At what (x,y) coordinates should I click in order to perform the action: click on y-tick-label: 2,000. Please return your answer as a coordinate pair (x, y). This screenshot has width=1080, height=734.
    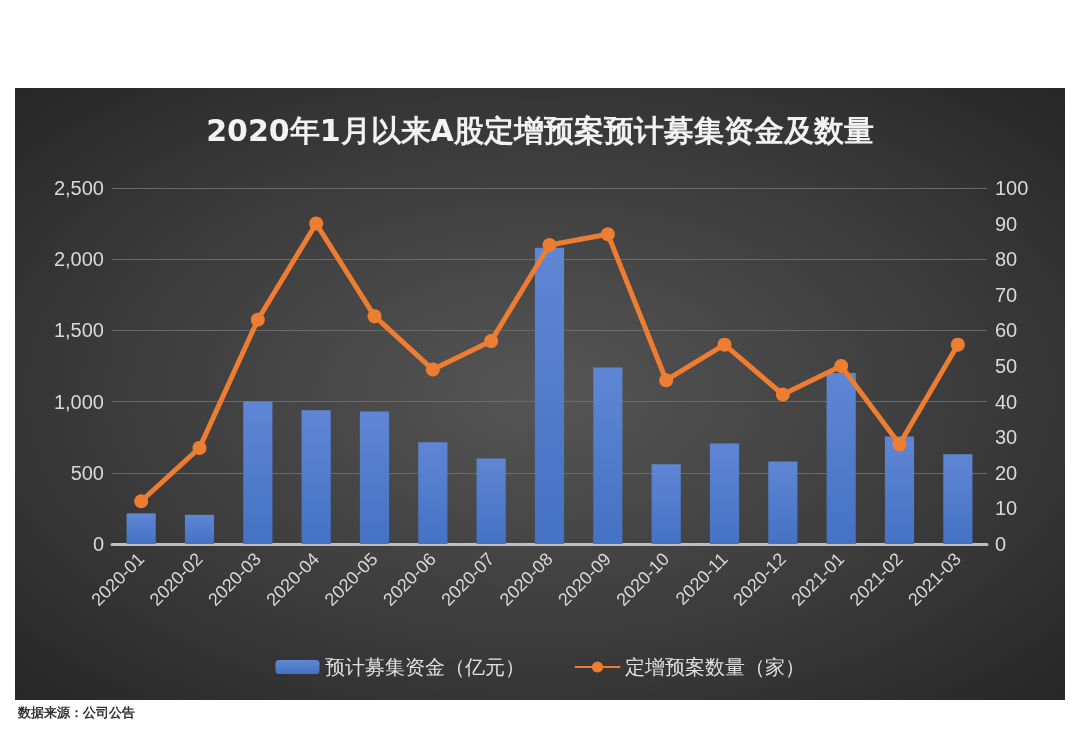
    Looking at the image, I should click on (78, 259).